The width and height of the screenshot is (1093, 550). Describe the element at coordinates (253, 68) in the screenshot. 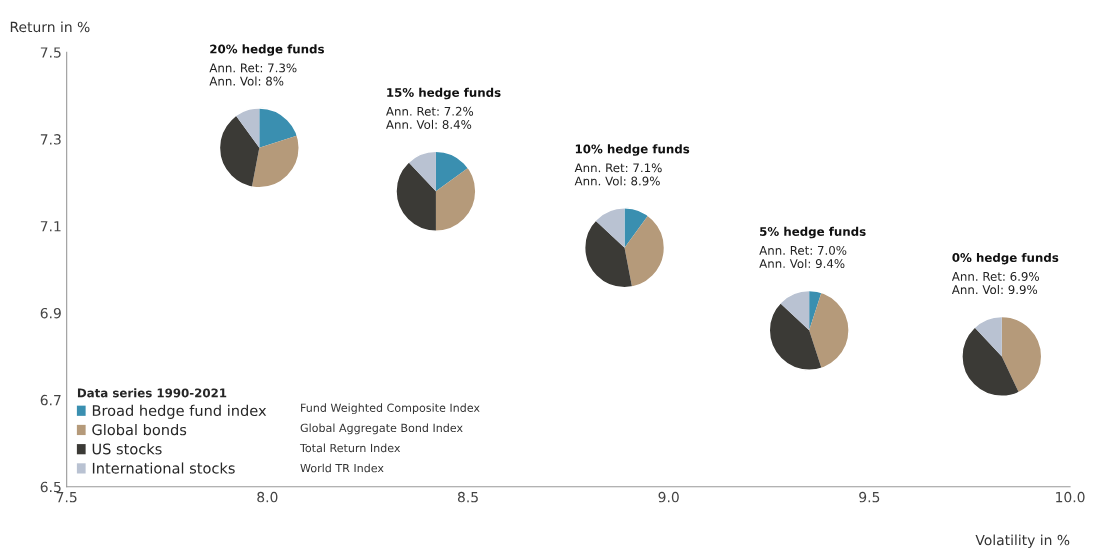

I see `annotation: Ann. Ret: 7.3%` at that location.